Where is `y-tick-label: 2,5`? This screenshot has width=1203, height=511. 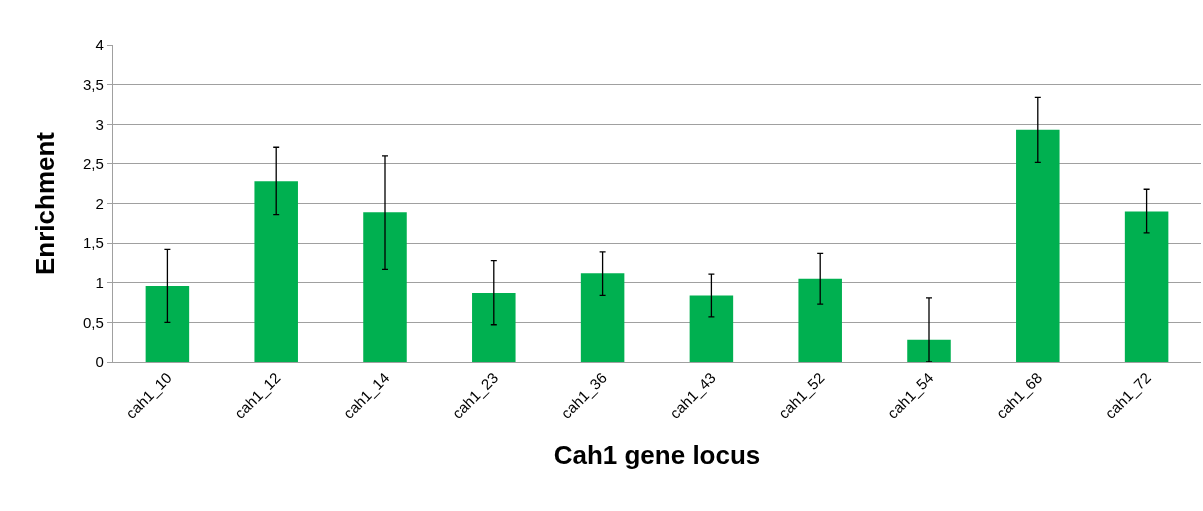 y-tick-label: 2,5 is located at coordinates (93, 164).